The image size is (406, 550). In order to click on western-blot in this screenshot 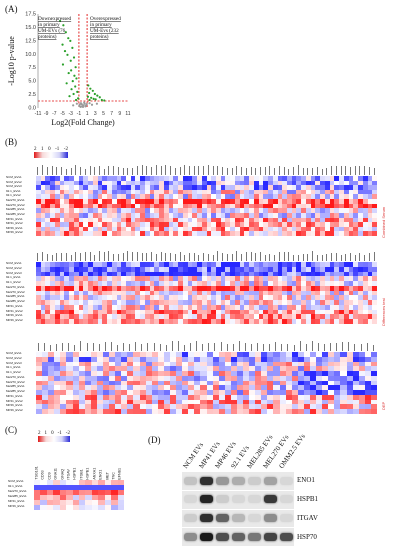, I will do `click(238, 508)`.